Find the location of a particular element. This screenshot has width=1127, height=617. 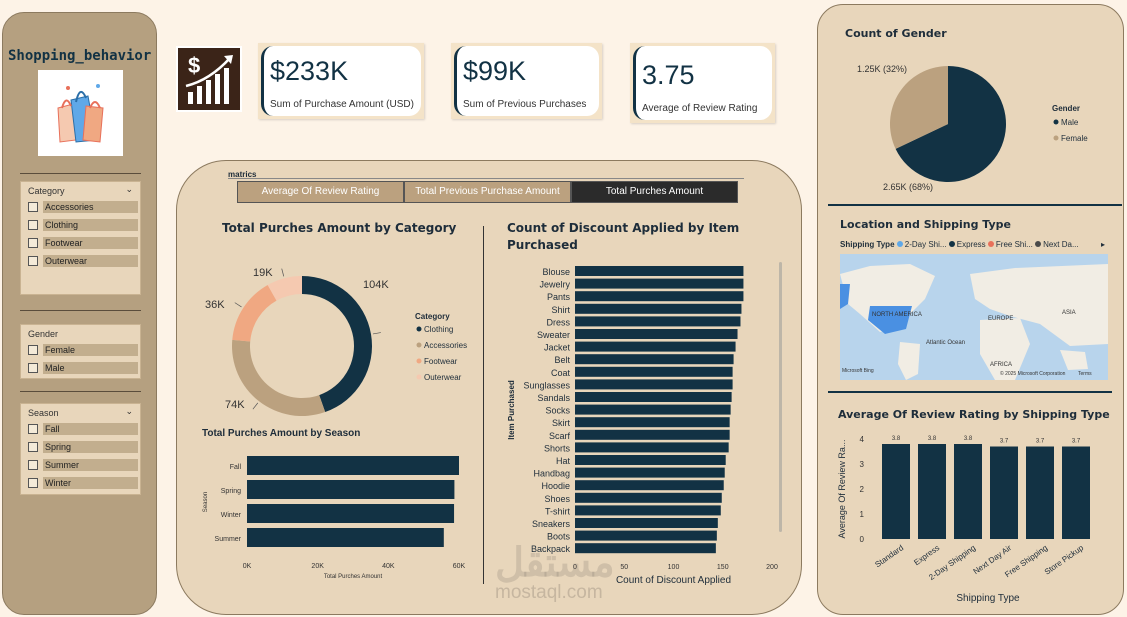

dashboard-title: Shopping_behavior is located at coordinates (80, 56).